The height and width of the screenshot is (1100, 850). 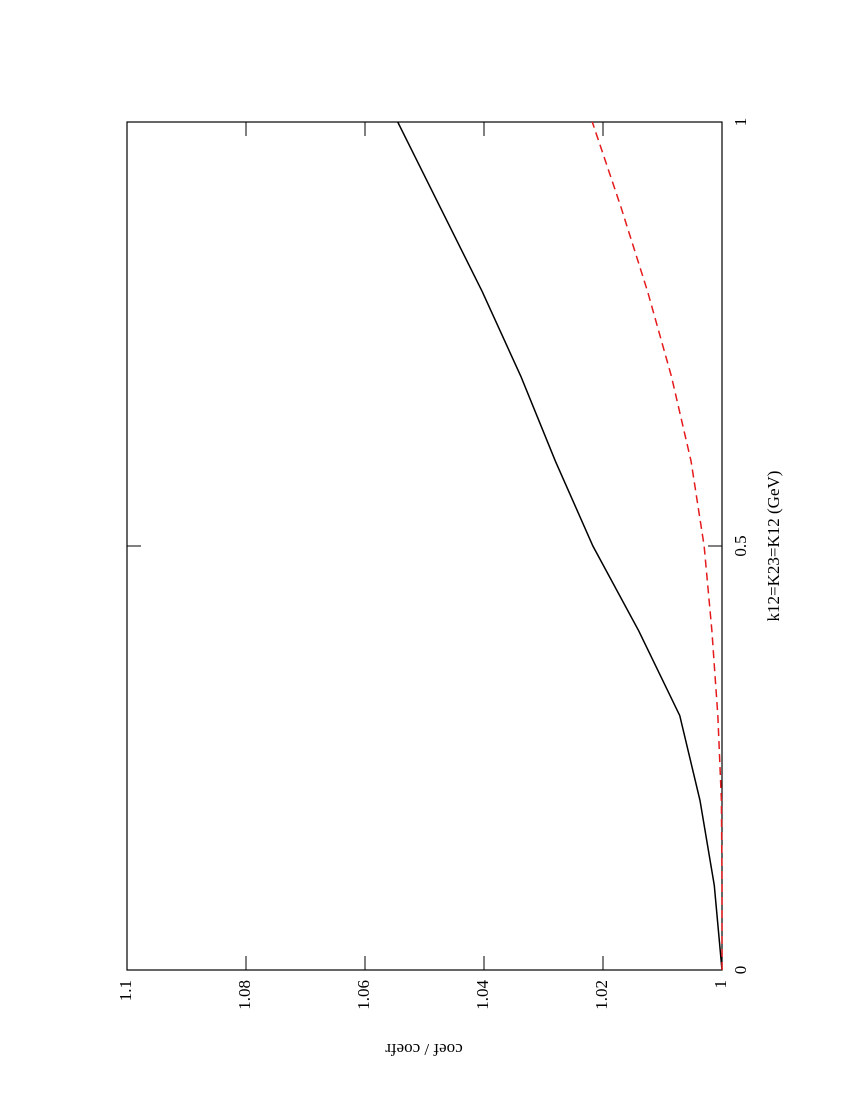 What do you see at coordinates (424, 1049) in the screenshot?
I see `y-axis-label: coef / coefr` at bounding box center [424, 1049].